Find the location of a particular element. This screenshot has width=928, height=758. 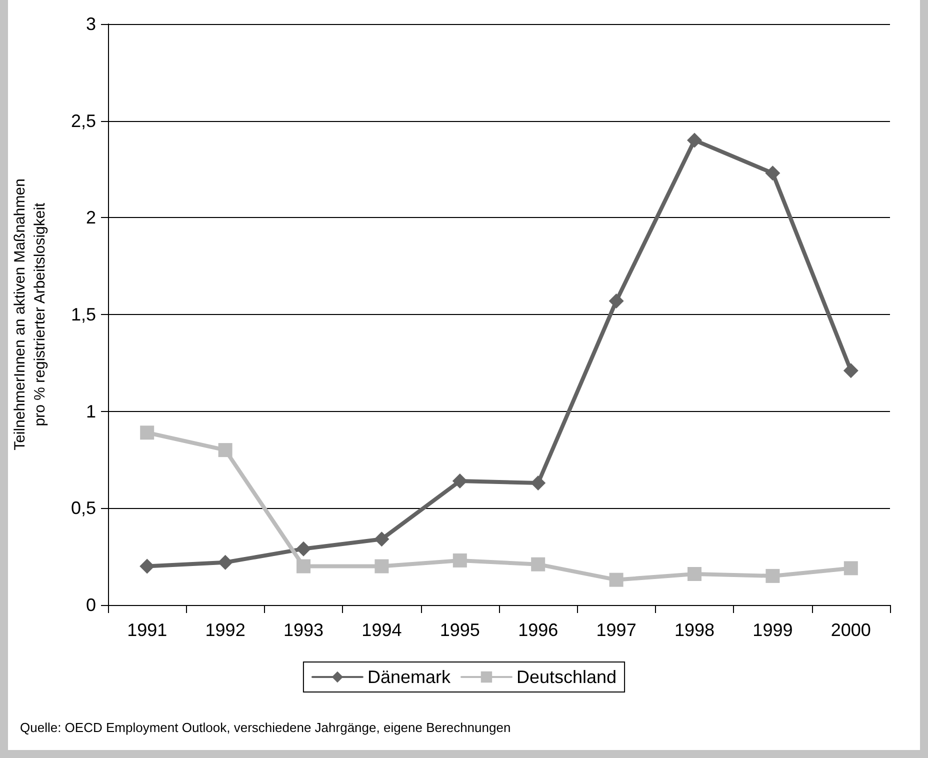

x-tick-label: 1997 is located at coordinates (616, 630).